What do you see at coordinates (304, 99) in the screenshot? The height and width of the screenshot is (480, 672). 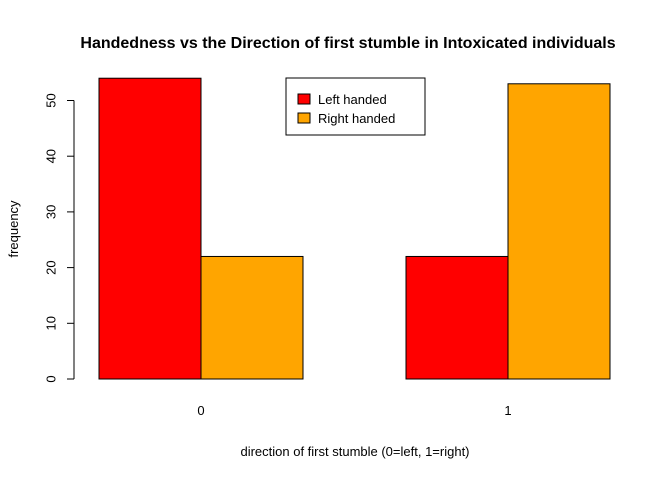 I see `legend-swatch-left-handed` at bounding box center [304, 99].